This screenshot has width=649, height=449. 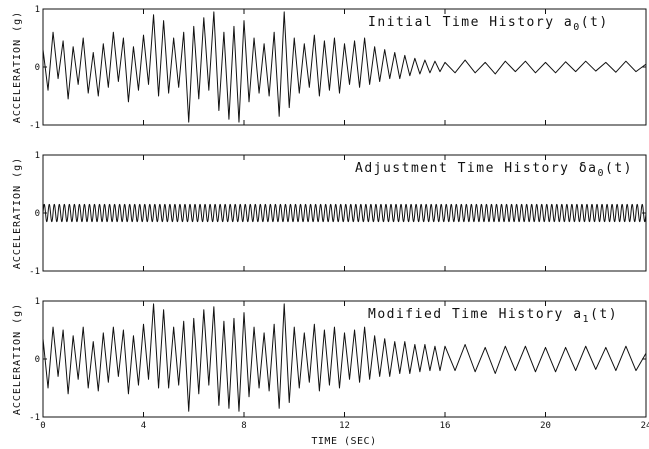 What do you see at coordinates (494, 170) in the screenshot?
I see `panel-title: Adjustment Time History δa0(t)` at bounding box center [494, 170].